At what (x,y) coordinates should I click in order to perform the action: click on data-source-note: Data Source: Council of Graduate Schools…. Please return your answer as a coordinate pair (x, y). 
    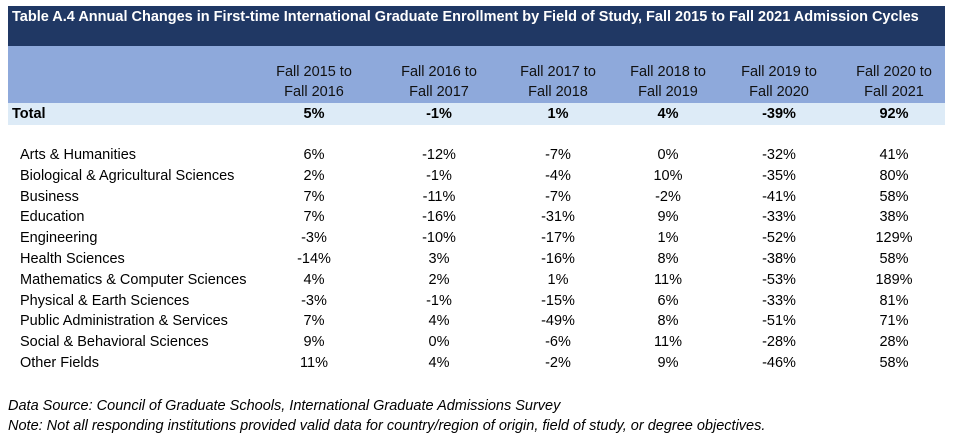
    Looking at the image, I should click on (284, 406).